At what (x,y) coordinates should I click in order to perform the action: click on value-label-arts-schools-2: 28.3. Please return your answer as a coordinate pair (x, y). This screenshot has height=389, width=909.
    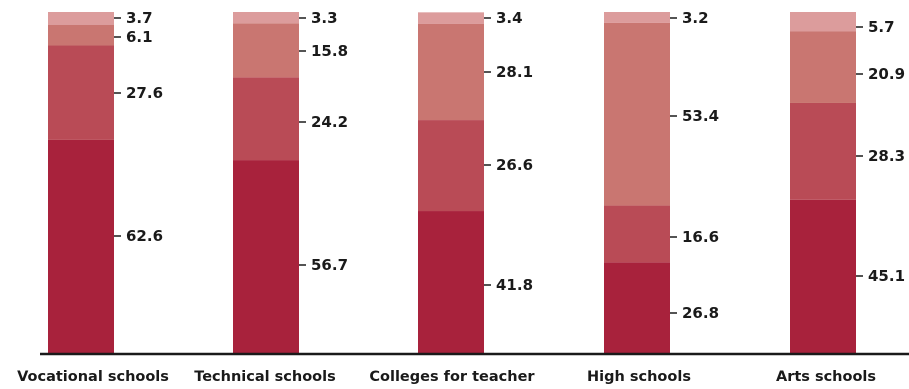
    Looking at the image, I should click on (886, 156).